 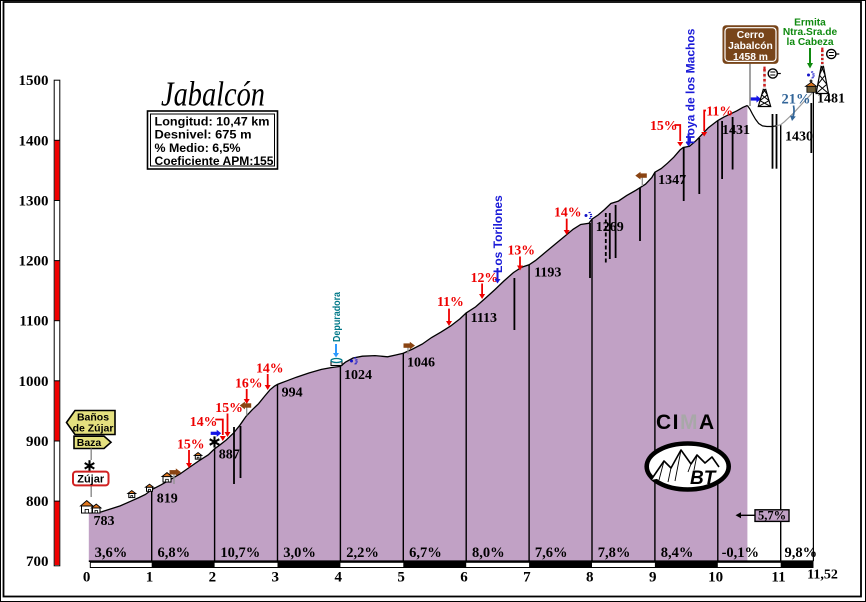 I want to click on svg-text: 11, so click(x=778, y=578).